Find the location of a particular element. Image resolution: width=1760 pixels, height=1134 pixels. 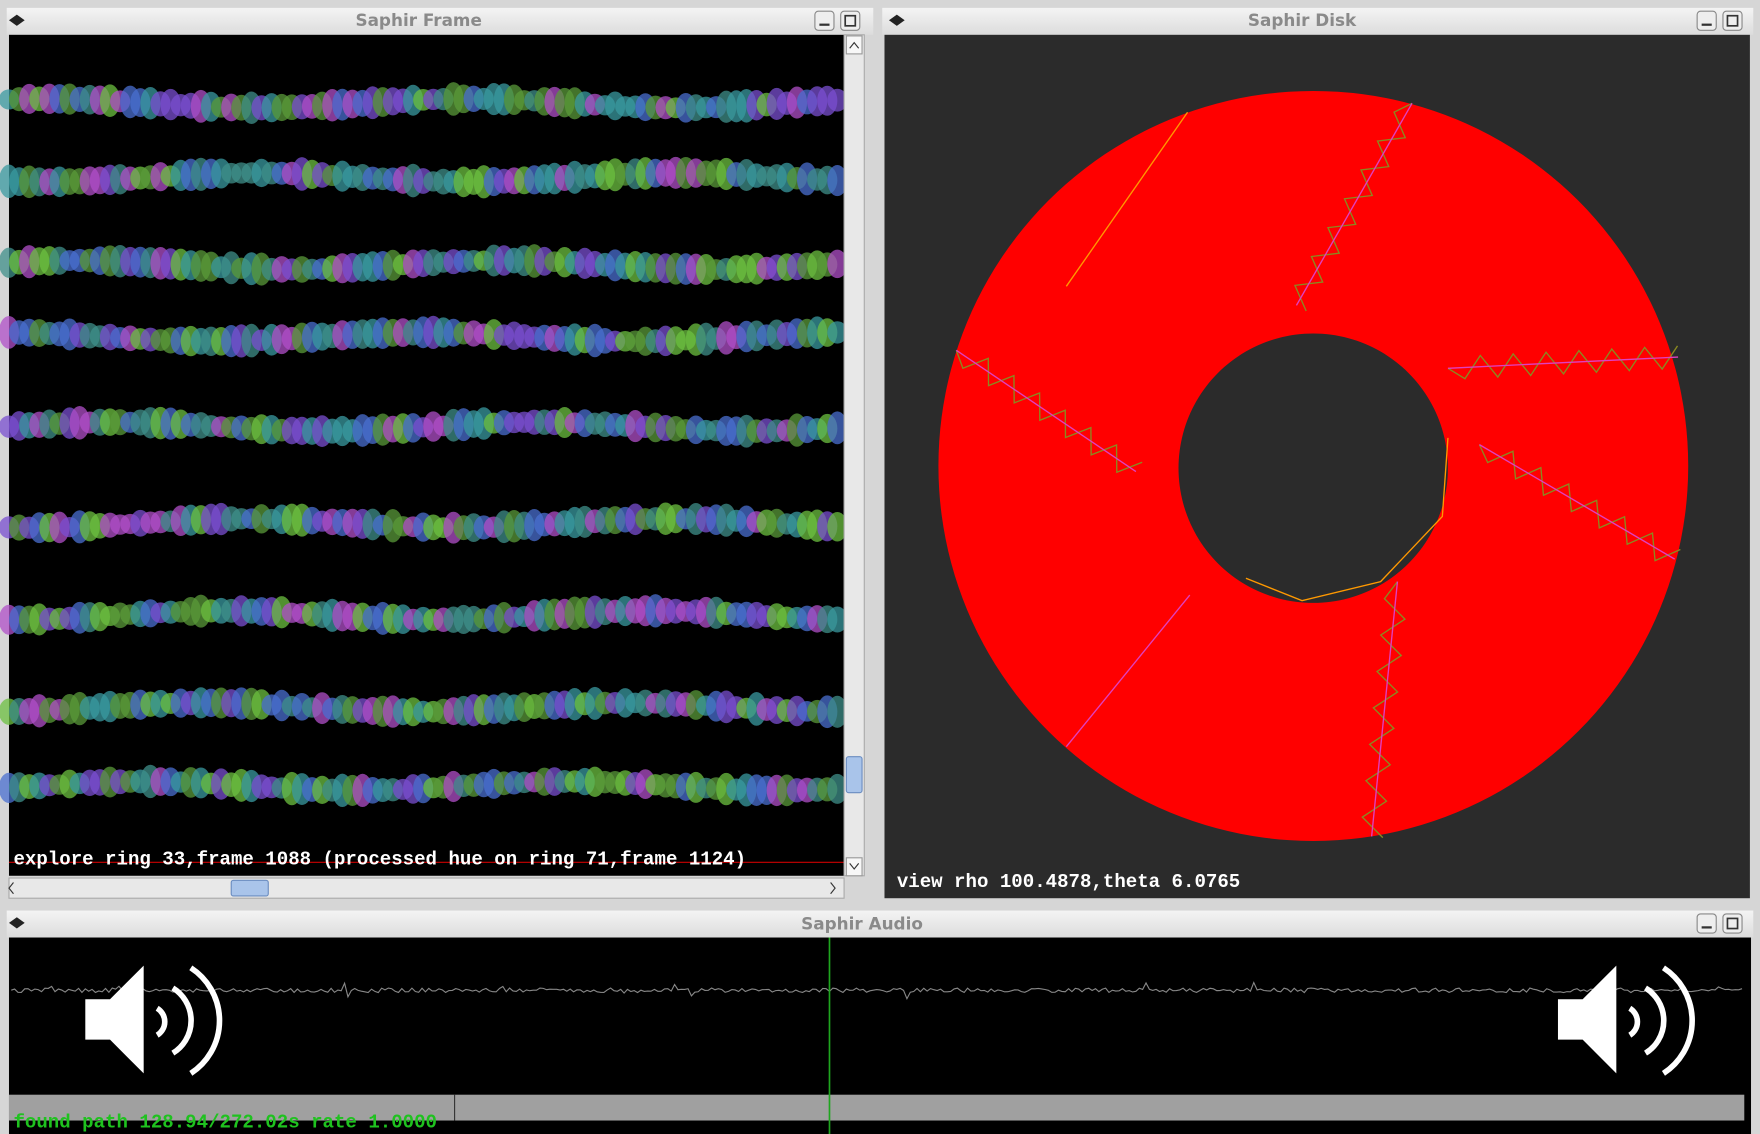

scroll-up-button is located at coordinates (854, 45).